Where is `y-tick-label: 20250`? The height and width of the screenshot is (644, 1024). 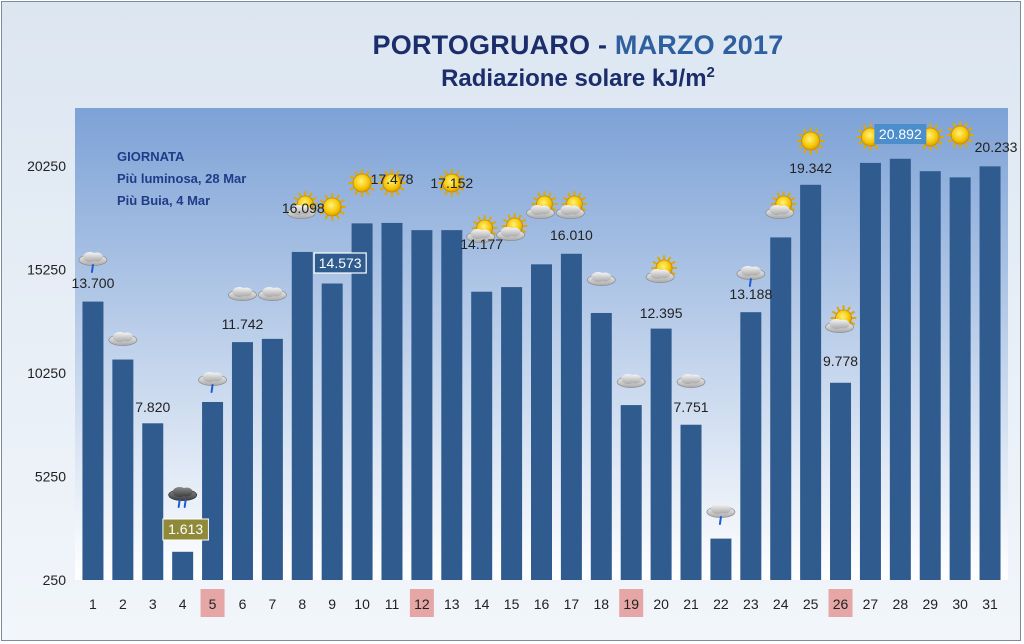
y-tick-label: 20250 is located at coordinates (46, 166).